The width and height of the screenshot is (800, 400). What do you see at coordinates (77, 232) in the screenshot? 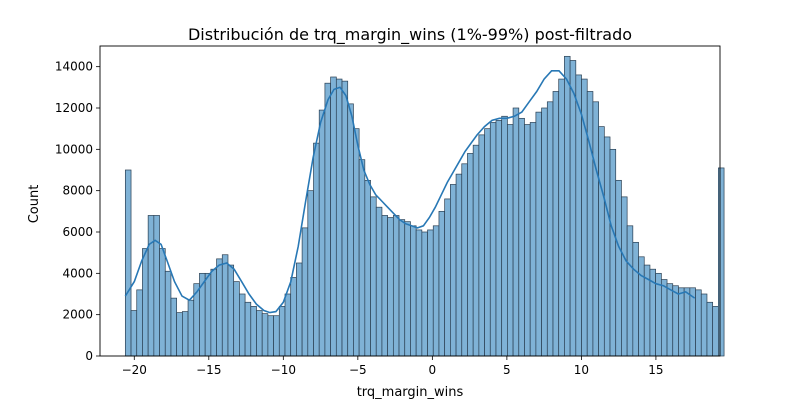
I see `y-tick-label: 6000` at bounding box center [77, 232].